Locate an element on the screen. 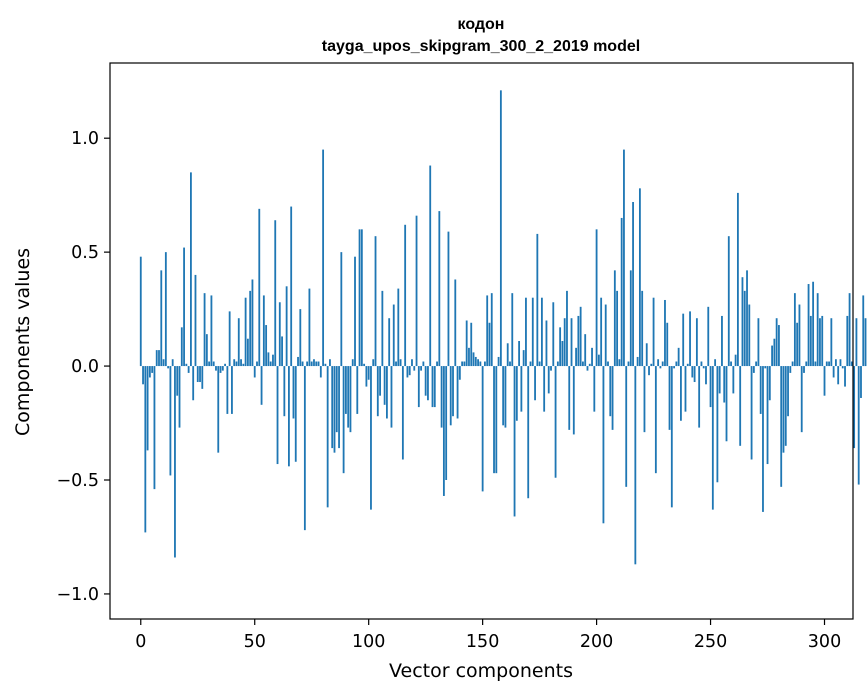  y-axis: −1.0 −0.5 0.0 0.5 1.0 is located at coordinates (83, 367).